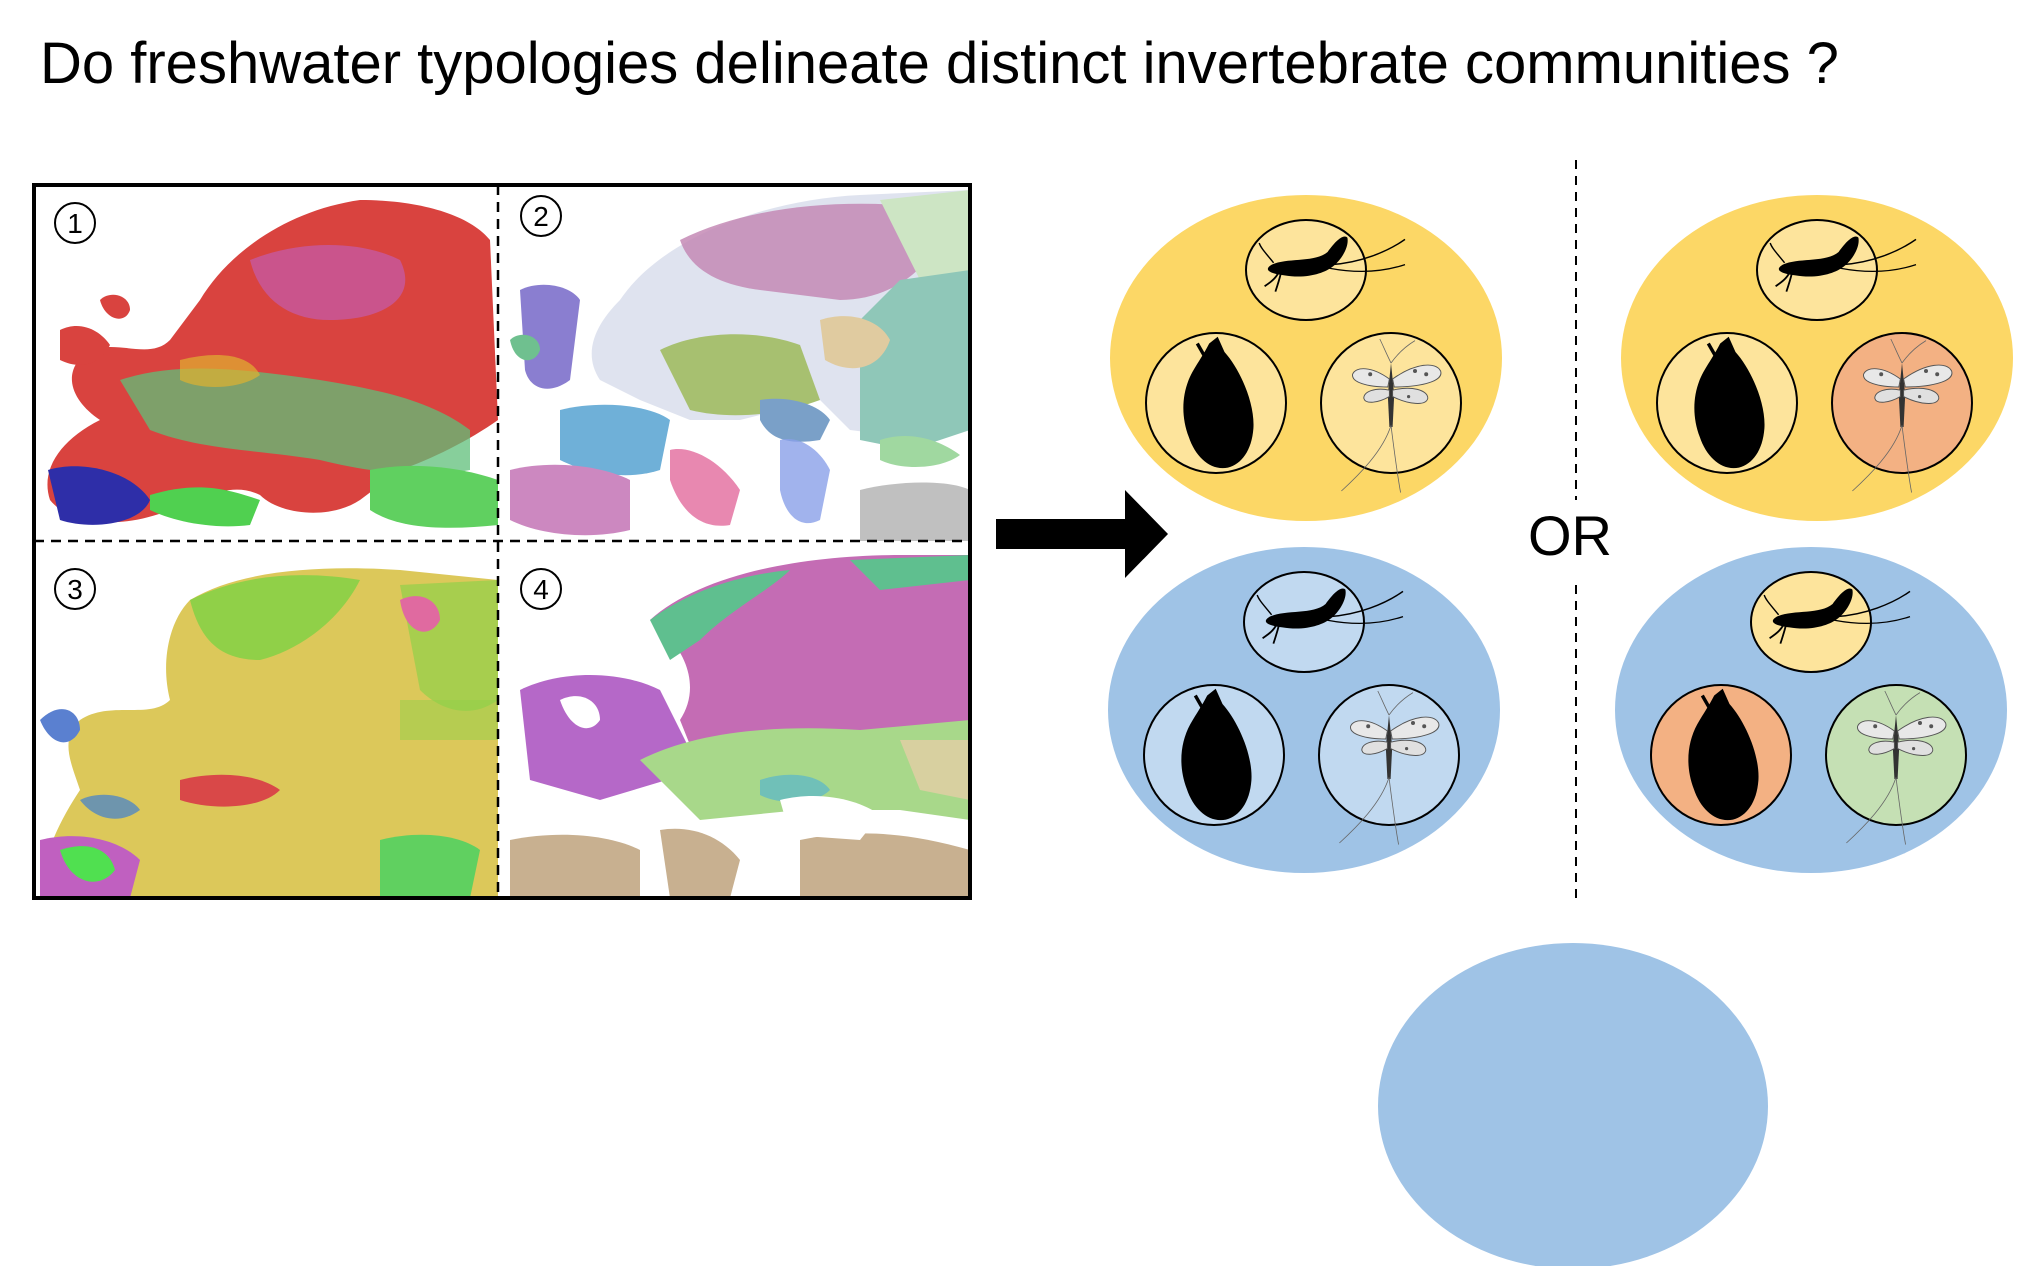 The width and height of the screenshot is (2019, 1266). I want to click on svg-text: 3, so click(75, 589).